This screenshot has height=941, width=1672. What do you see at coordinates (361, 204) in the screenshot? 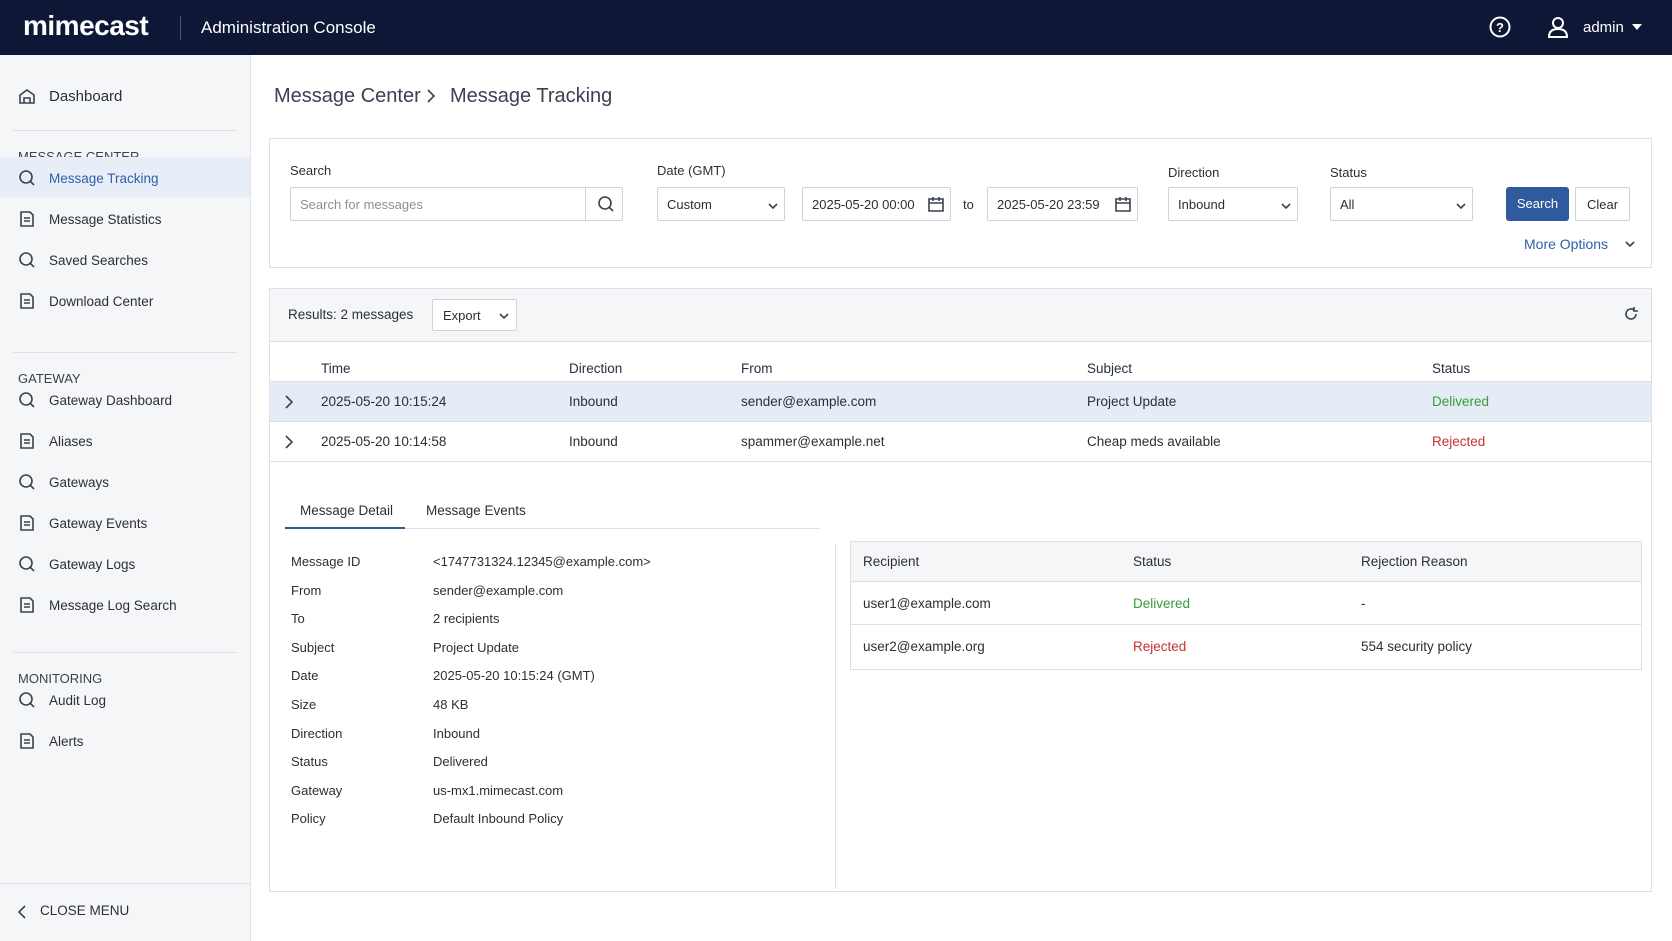
I see `field-text: Search for messages` at bounding box center [361, 204].